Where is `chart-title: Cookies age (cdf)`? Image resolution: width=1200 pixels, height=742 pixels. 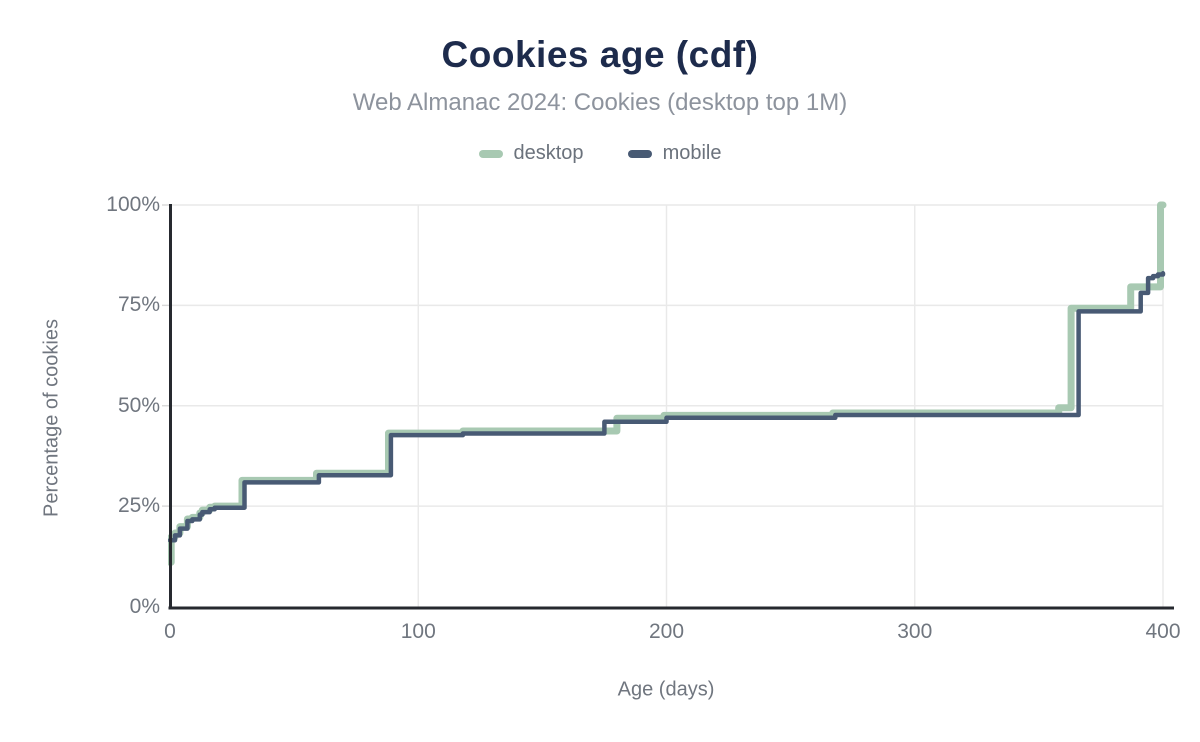
chart-title: Cookies age (cdf) is located at coordinates (600, 54).